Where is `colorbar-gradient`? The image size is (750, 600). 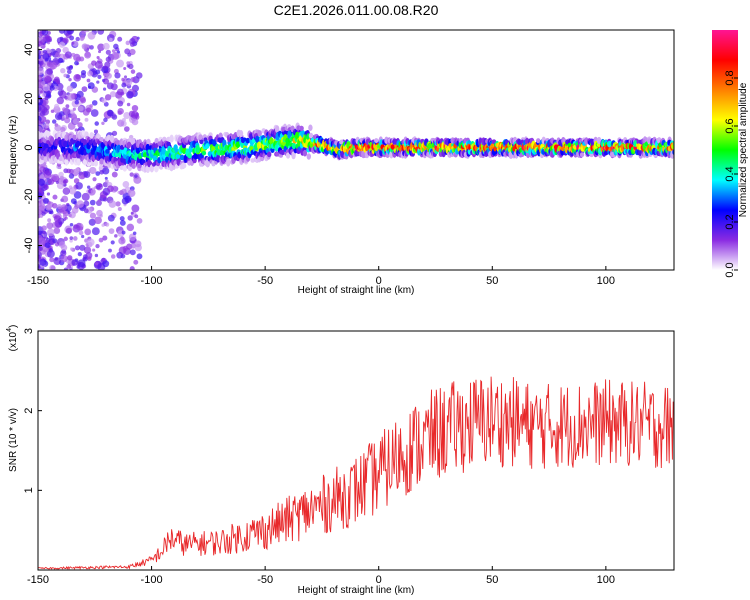 colorbar-gradient is located at coordinates (725, 150).